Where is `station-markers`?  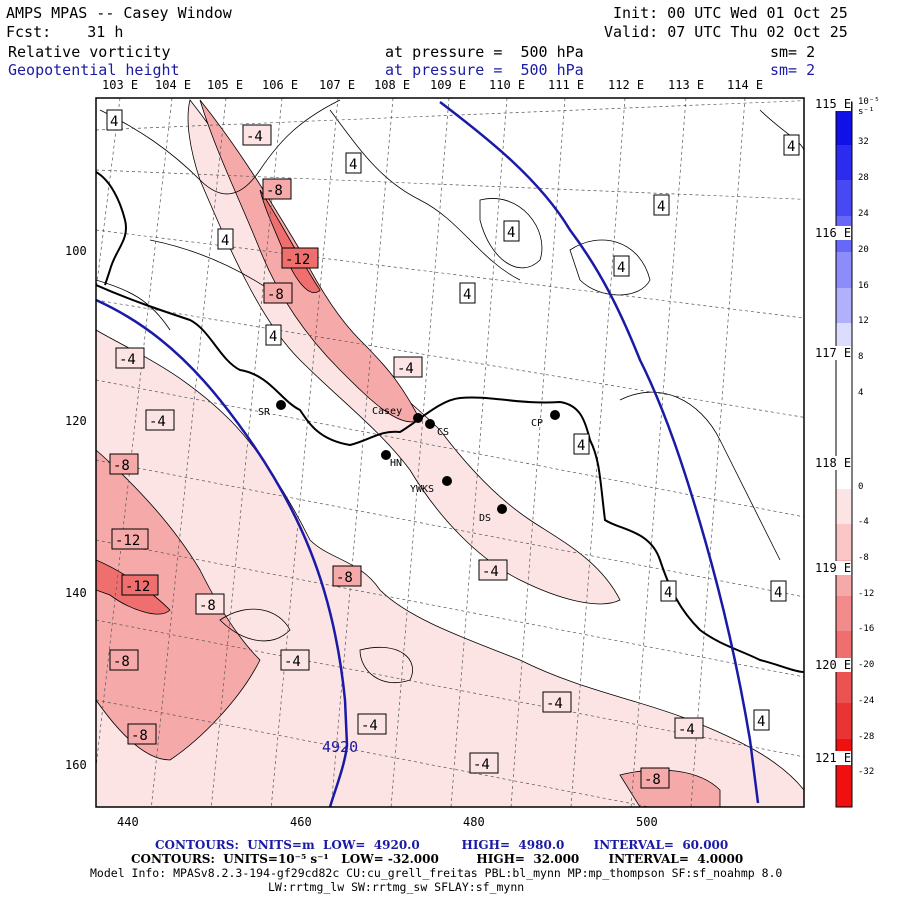 station-markers is located at coordinates (418, 457).